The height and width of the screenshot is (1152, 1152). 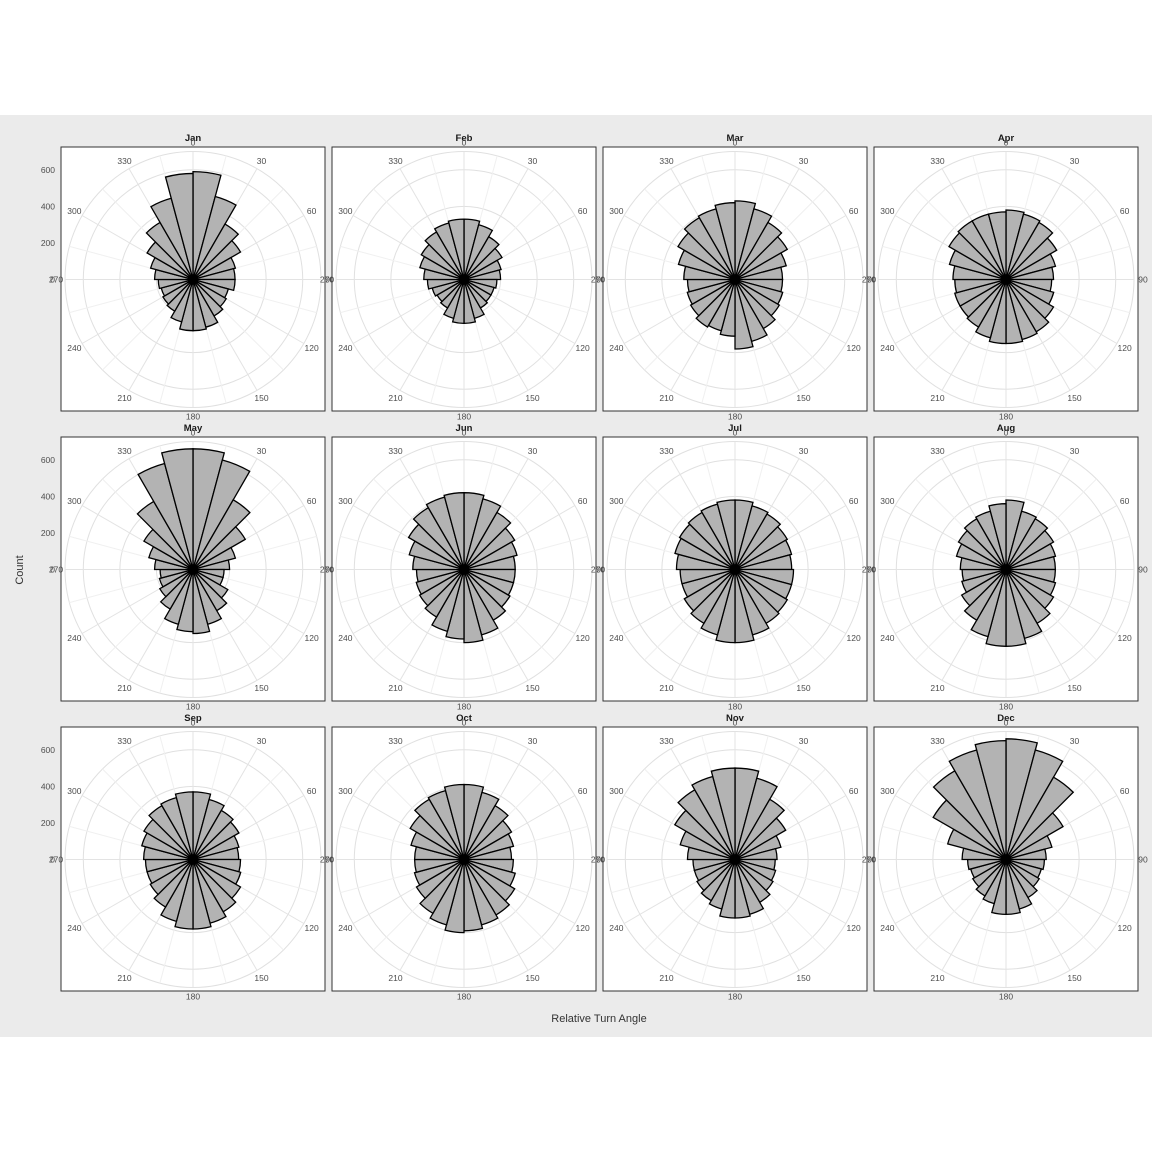 I want to click on panel-title: Jun, so click(x=464, y=428).